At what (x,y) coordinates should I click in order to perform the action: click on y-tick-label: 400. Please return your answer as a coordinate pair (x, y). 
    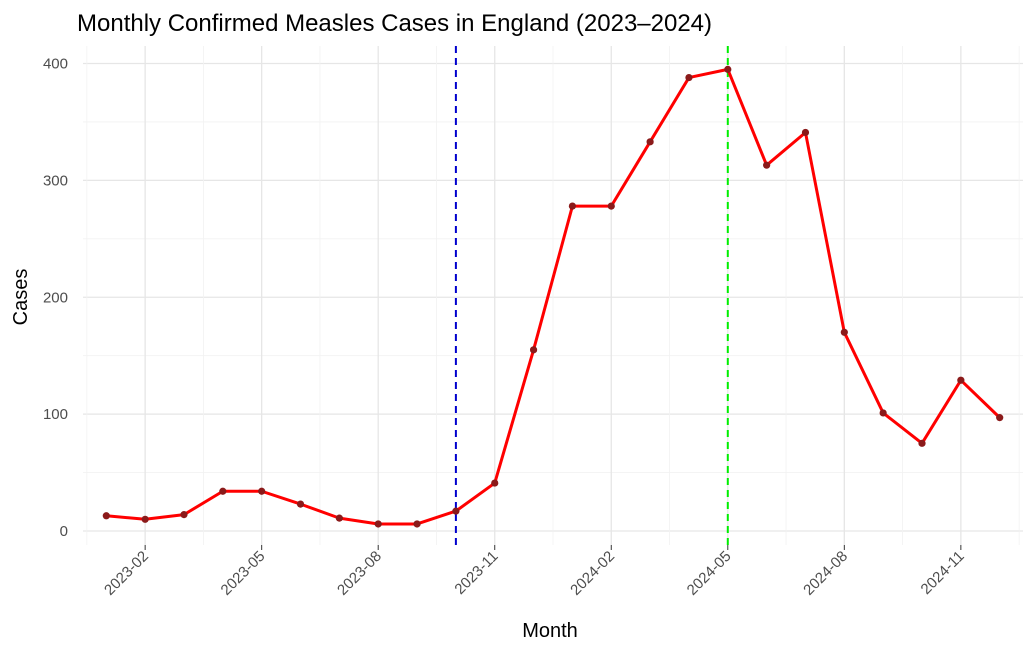
    Looking at the image, I should click on (55, 64).